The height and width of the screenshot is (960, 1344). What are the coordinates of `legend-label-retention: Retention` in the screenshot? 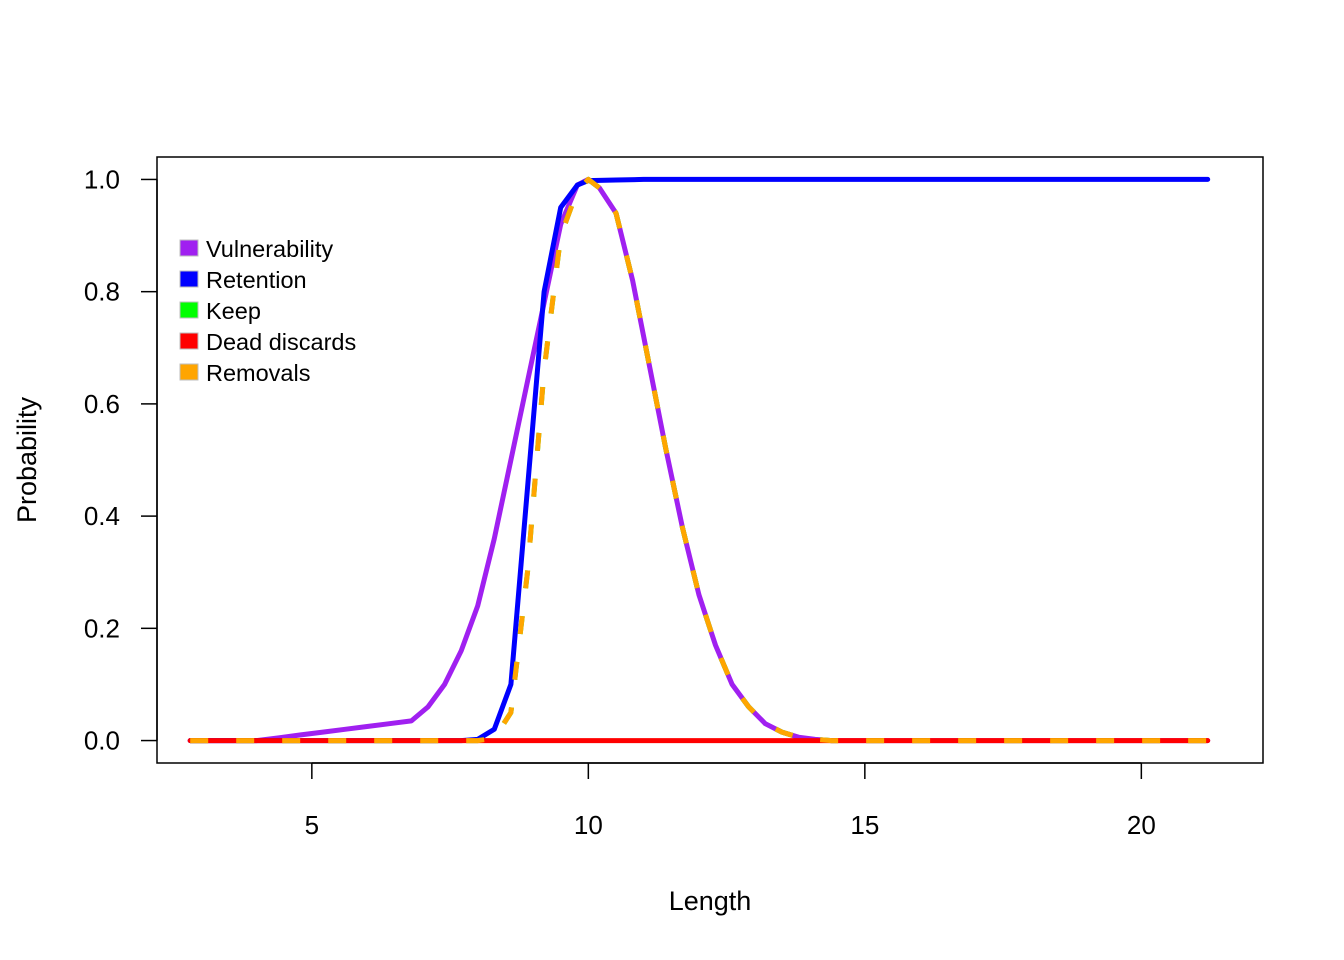 It's located at (256, 280).